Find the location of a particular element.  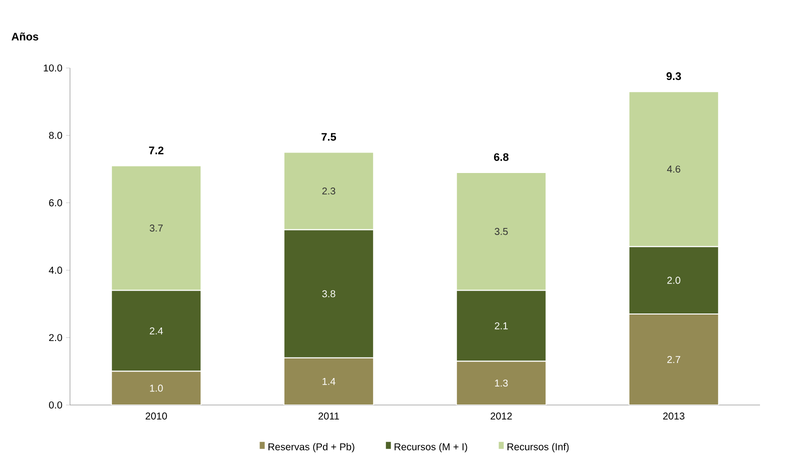

total-label: 7.5 is located at coordinates (329, 137).